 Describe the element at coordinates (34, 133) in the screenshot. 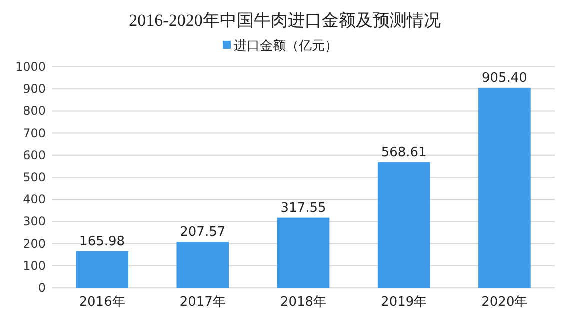

I see `y-tick-label: 700` at that location.